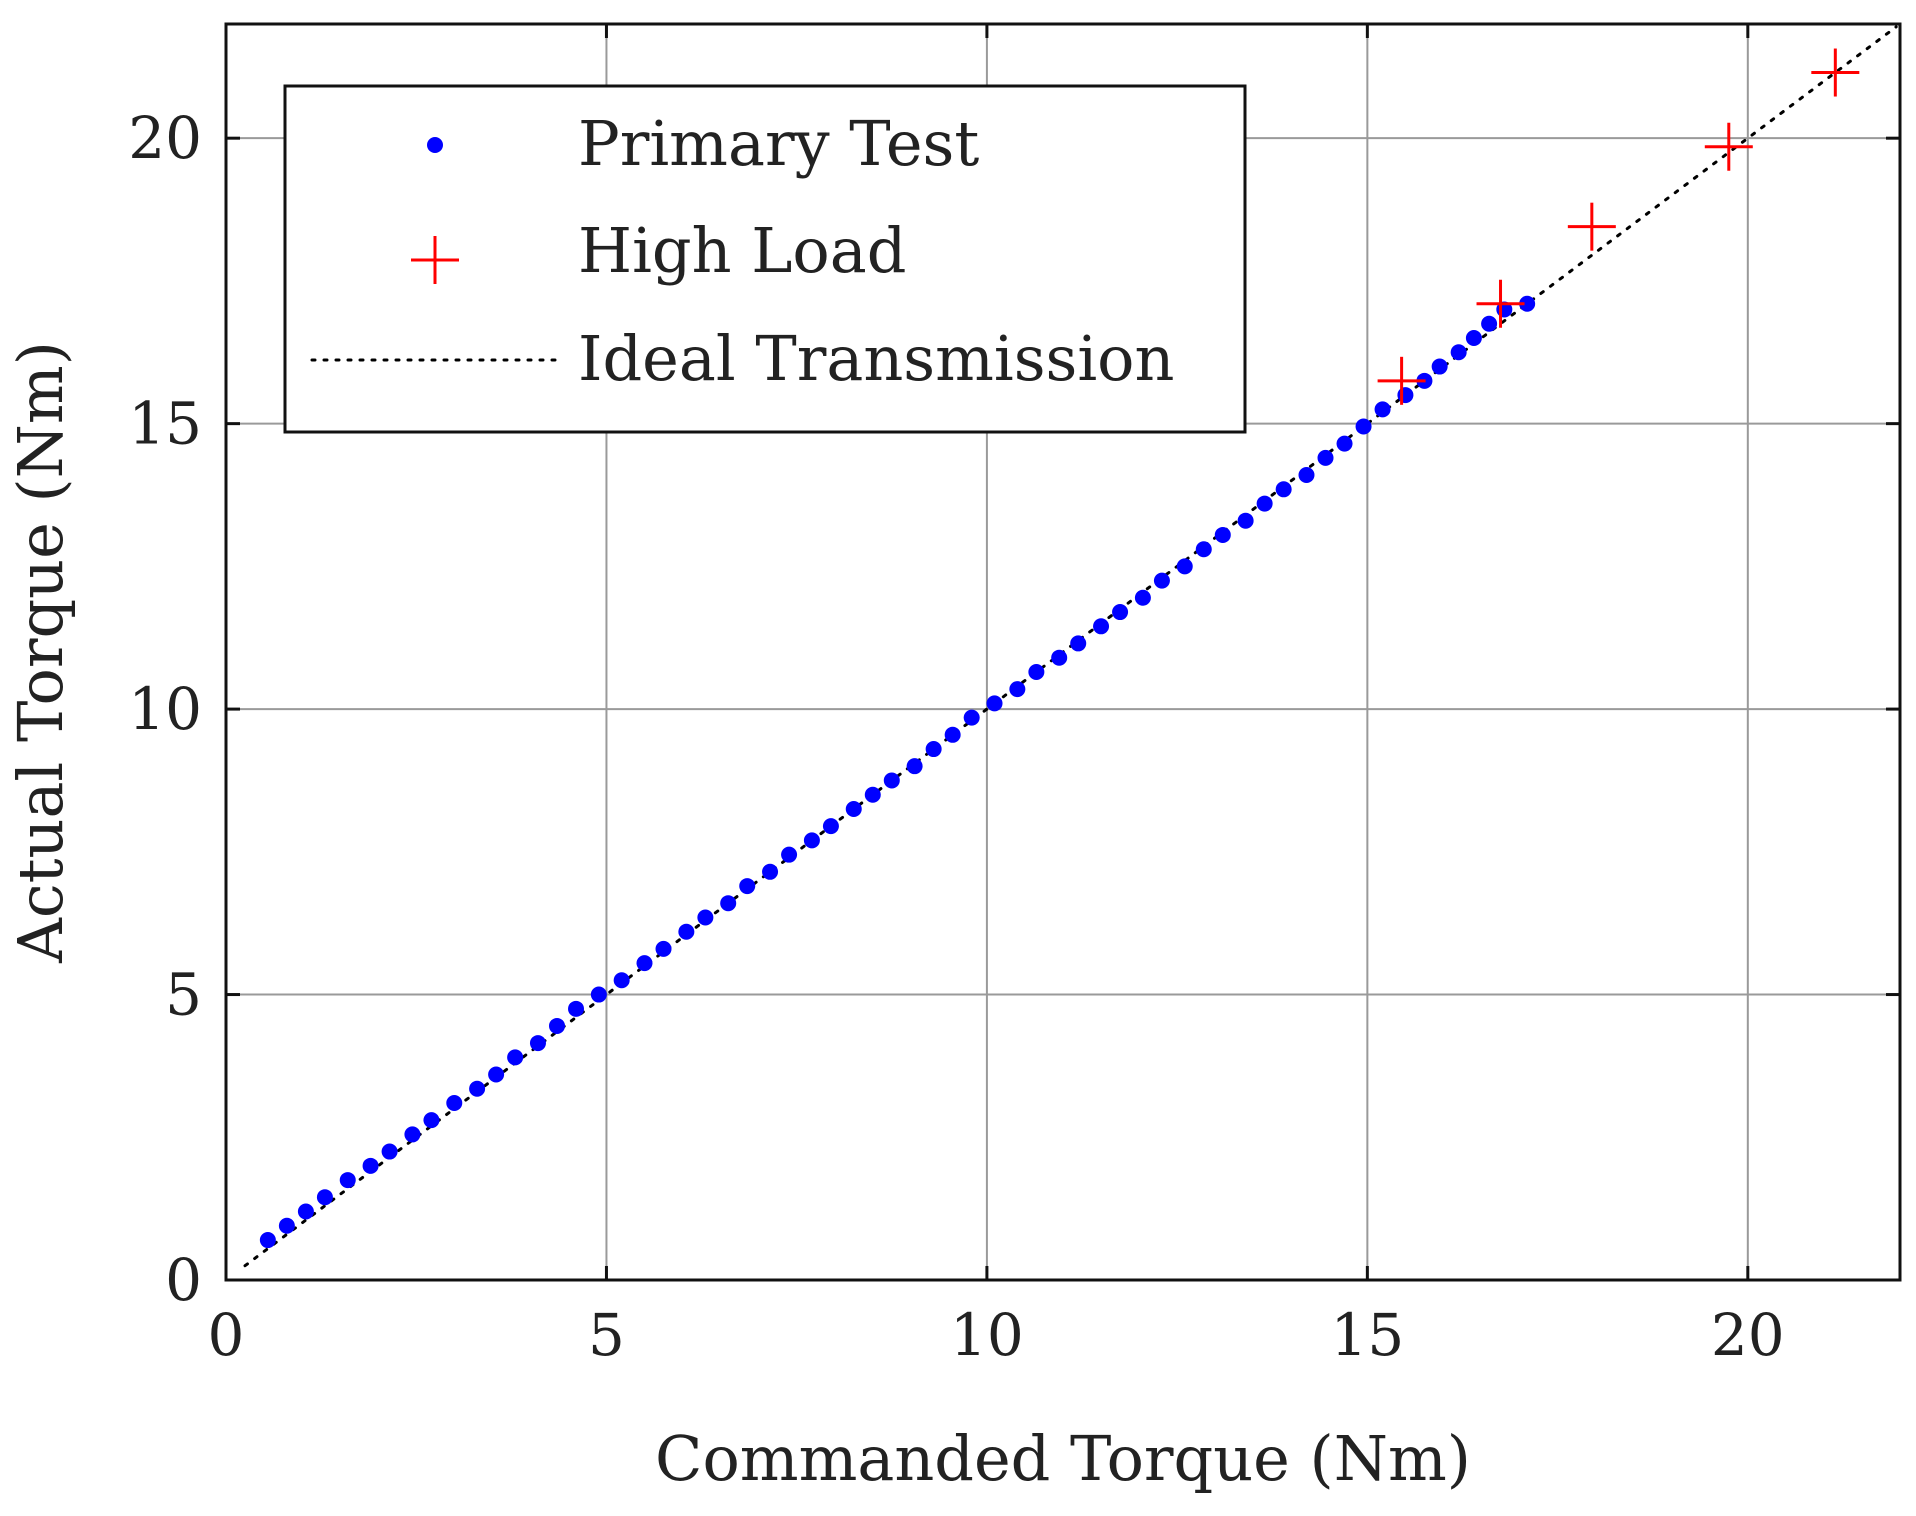 This screenshot has width=1916, height=1516. Describe the element at coordinates (1748, 1335) in the screenshot. I see `x-tick-label: 20` at that location.